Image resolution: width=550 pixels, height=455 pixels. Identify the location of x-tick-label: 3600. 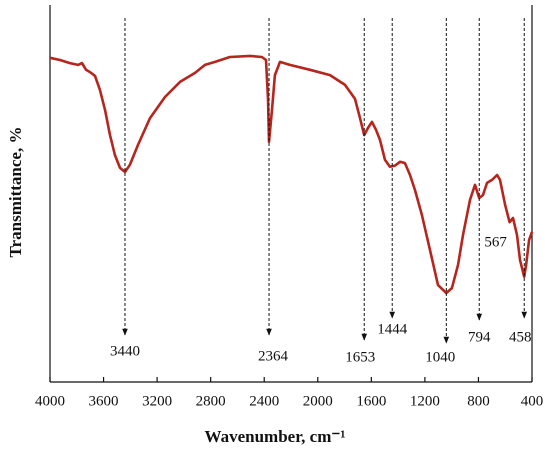
(104, 401).